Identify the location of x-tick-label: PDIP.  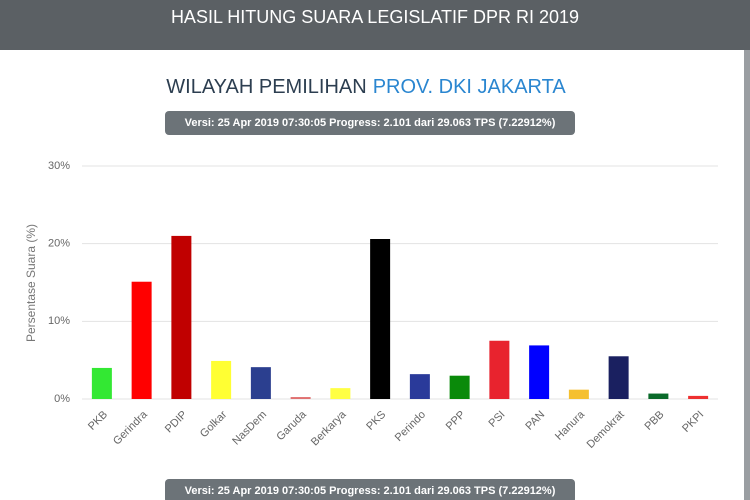
(176, 422).